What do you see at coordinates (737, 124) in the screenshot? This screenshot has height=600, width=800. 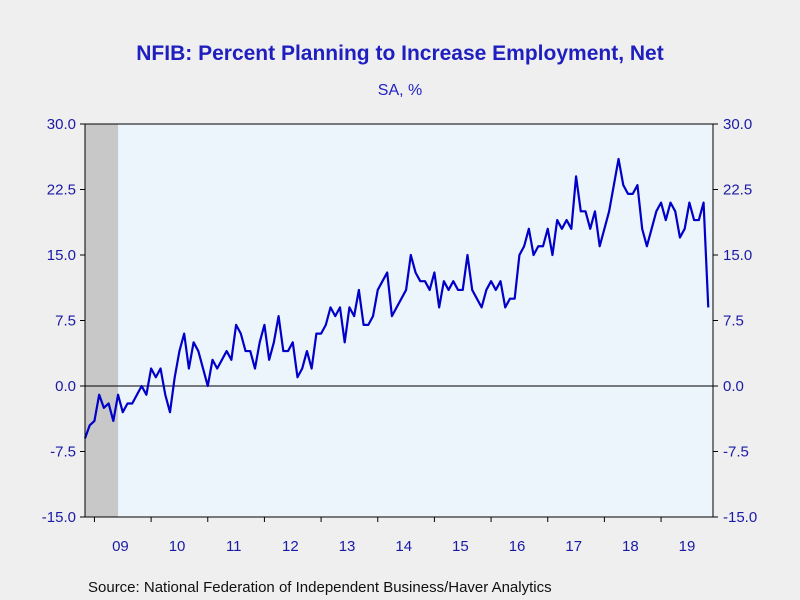 I see `y-tick-label-right: 30.0` at bounding box center [737, 124].